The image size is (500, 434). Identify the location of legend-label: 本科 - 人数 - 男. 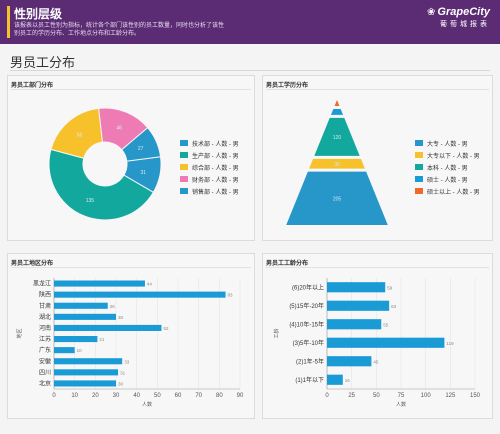
(447, 168).